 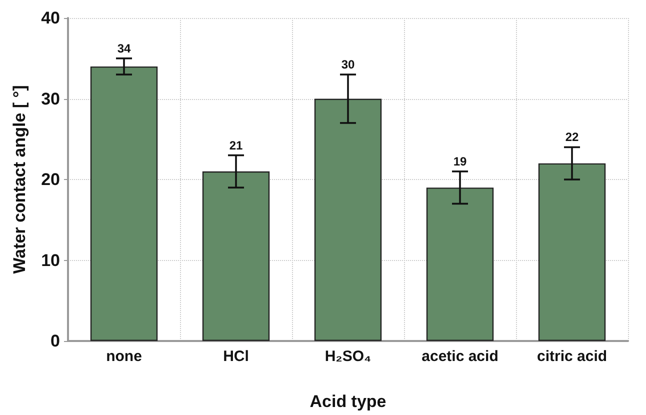 What do you see at coordinates (50, 18) in the screenshot?
I see `y-tick-label: 40` at bounding box center [50, 18].